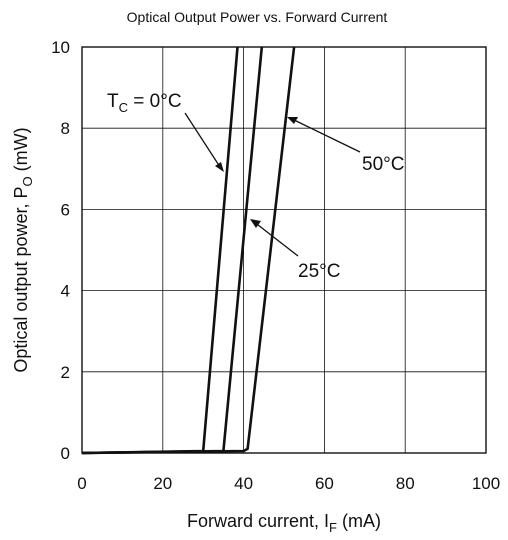  I want to click on x-axis-label-sub: F, so click(333, 527).